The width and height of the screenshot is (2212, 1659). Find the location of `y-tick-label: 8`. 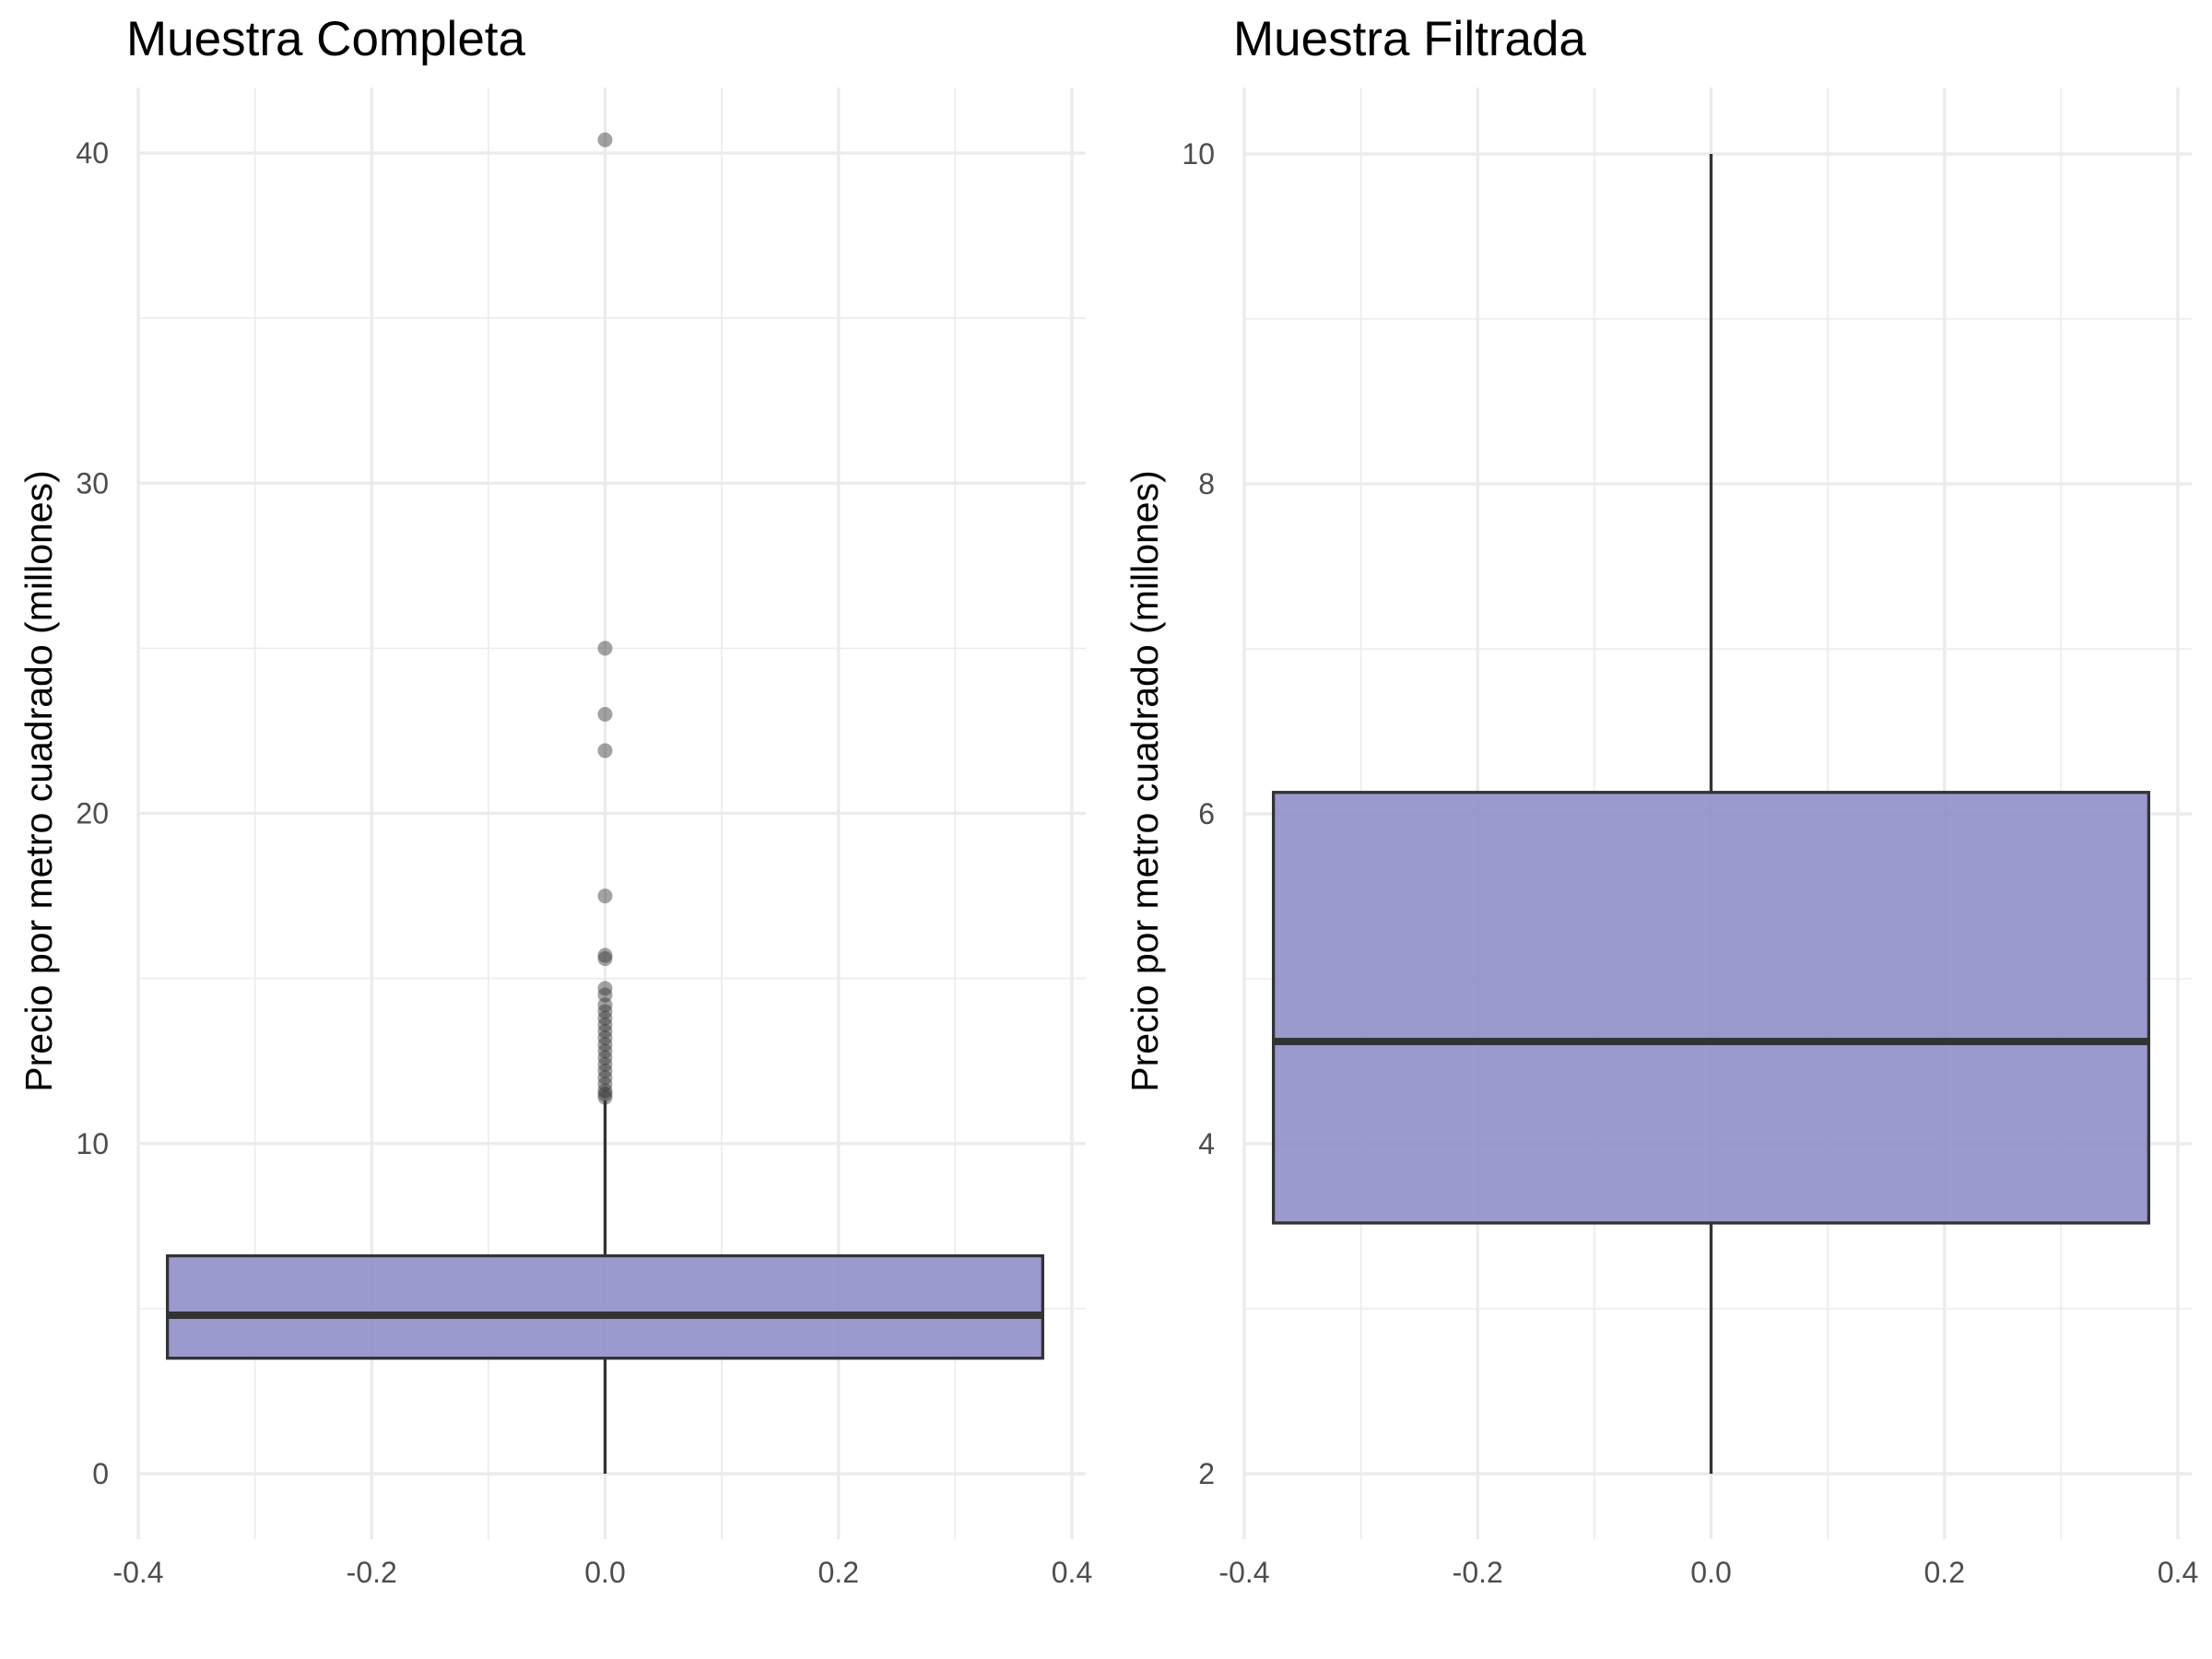

y-tick-label: 8 is located at coordinates (1206, 483).